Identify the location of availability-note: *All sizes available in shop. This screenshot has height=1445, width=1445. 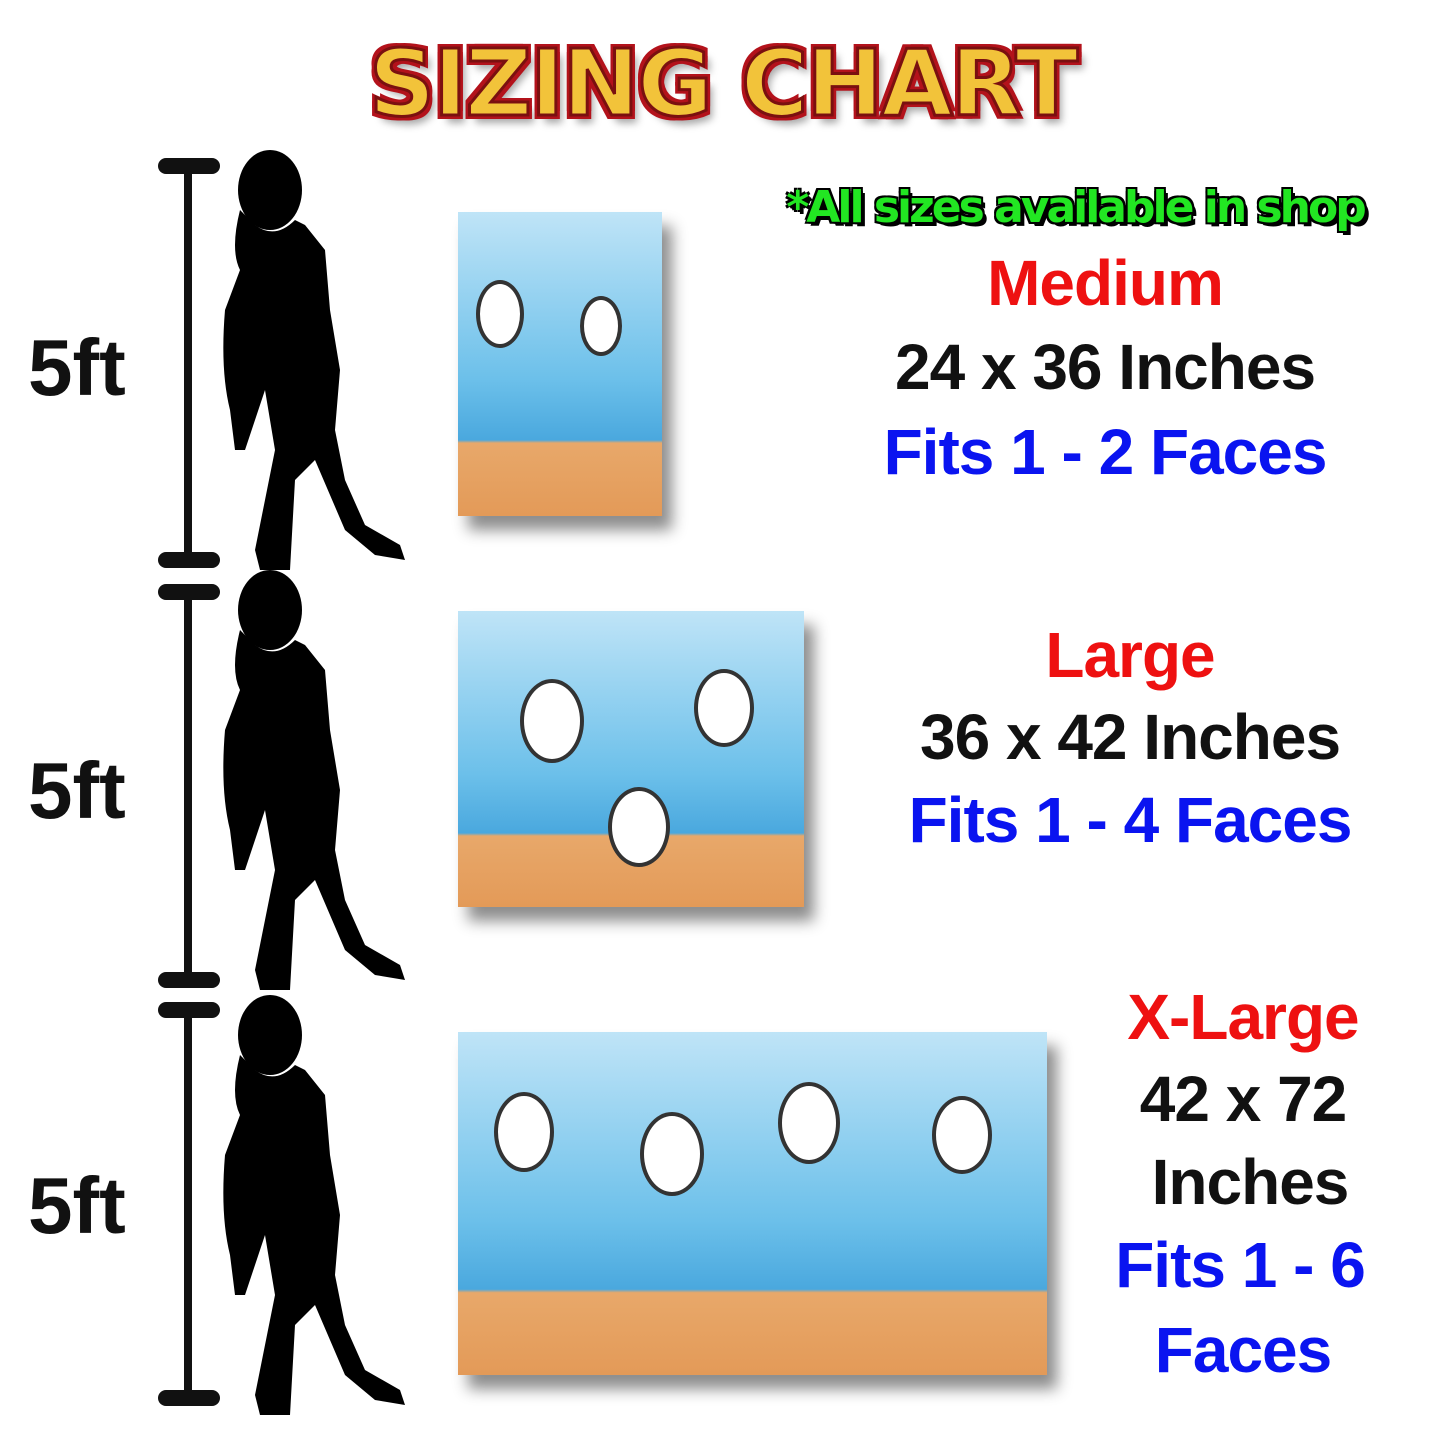
(1076, 207).